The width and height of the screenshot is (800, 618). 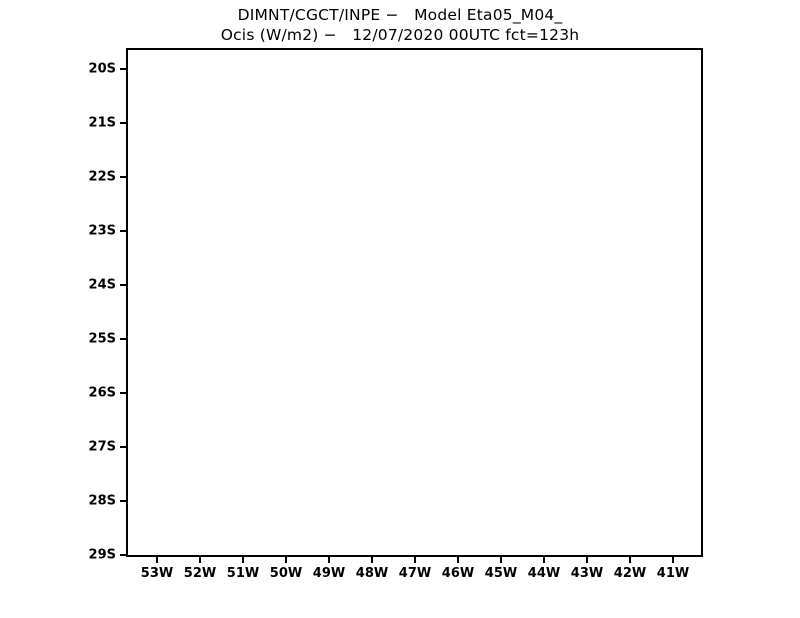 What do you see at coordinates (400, 34) in the screenshot?
I see `title-line-2: Ocis (W/m2) − 12/07/2020 00UTC fct=123h` at bounding box center [400, 34].